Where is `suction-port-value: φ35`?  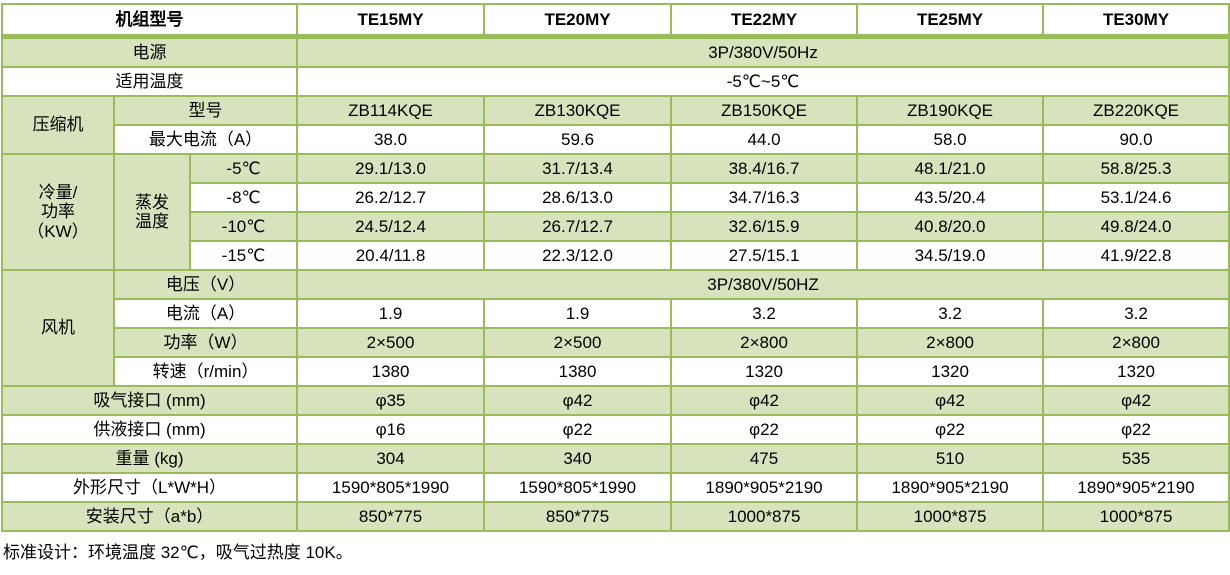 suction-port-value: φ35 is located at coordinates (391, 400).